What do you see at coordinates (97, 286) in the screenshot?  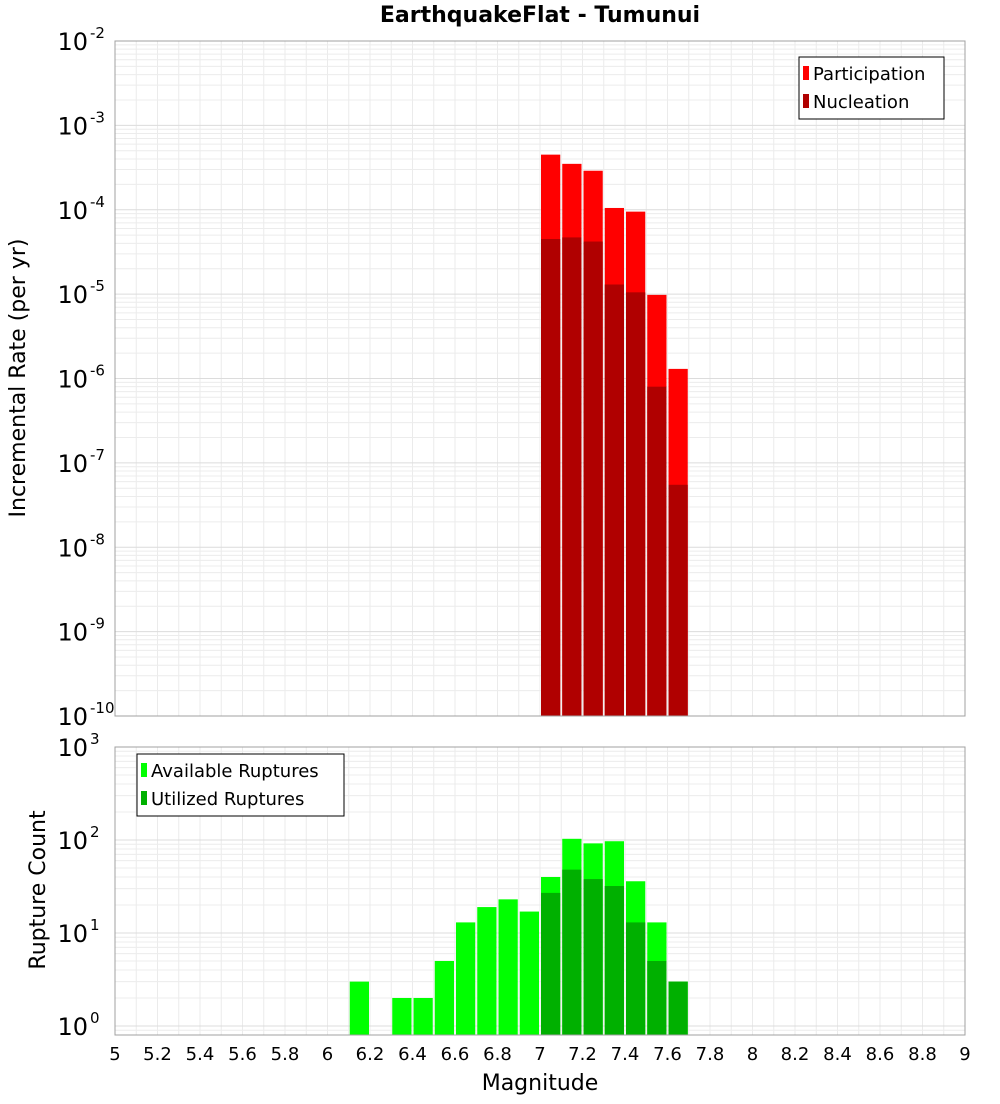 I see `top-y-tick-exponent: -5` at bounding box center [97, 286].